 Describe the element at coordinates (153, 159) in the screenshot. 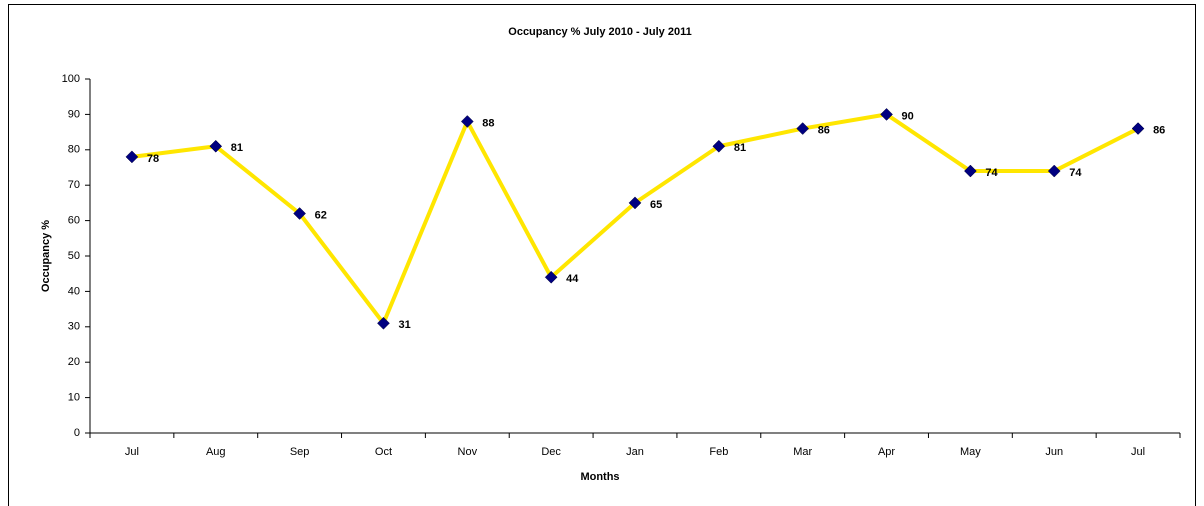

I see `data-label: 78` at that location.